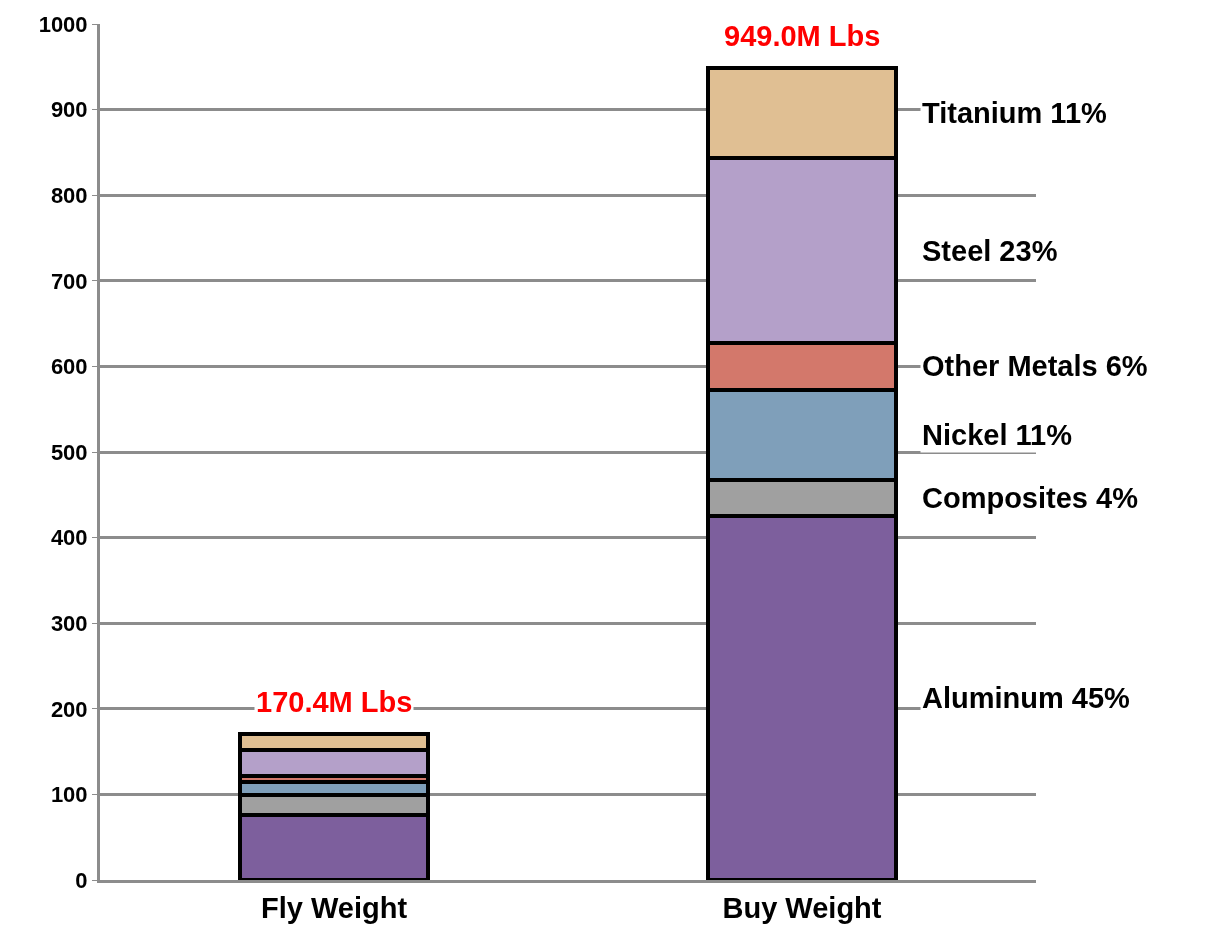  Describe the element at coordinates (802, 36) in the screenshot. I see `total-label: 949.0M Lbs` at that location.